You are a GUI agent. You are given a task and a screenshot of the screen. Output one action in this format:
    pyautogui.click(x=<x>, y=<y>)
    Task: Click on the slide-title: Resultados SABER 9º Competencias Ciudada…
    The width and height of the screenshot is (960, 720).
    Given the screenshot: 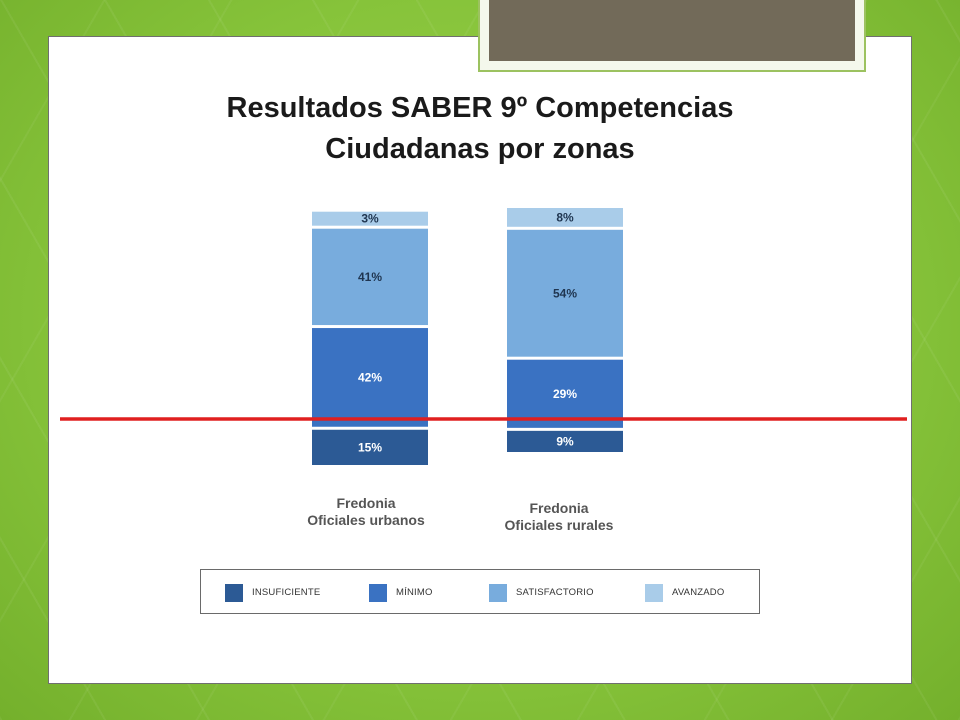 What is the action you would take?
    pyautogui.click(x=480, y=129)
    